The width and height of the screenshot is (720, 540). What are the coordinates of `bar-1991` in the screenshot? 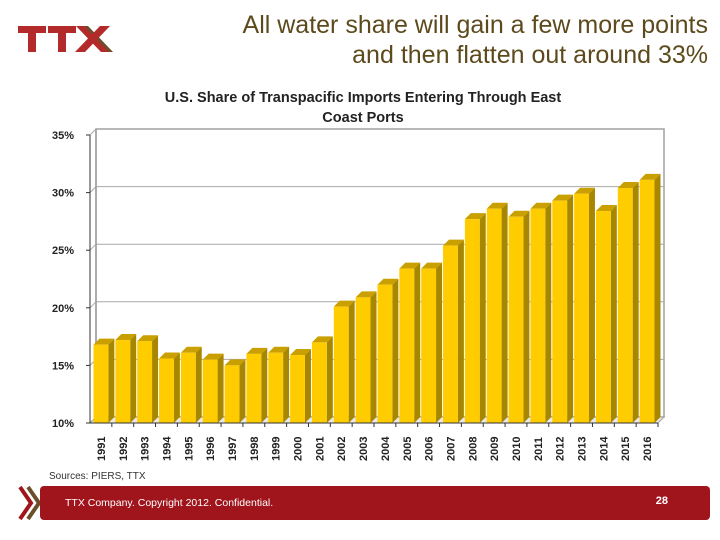 It's located at (104, 380).